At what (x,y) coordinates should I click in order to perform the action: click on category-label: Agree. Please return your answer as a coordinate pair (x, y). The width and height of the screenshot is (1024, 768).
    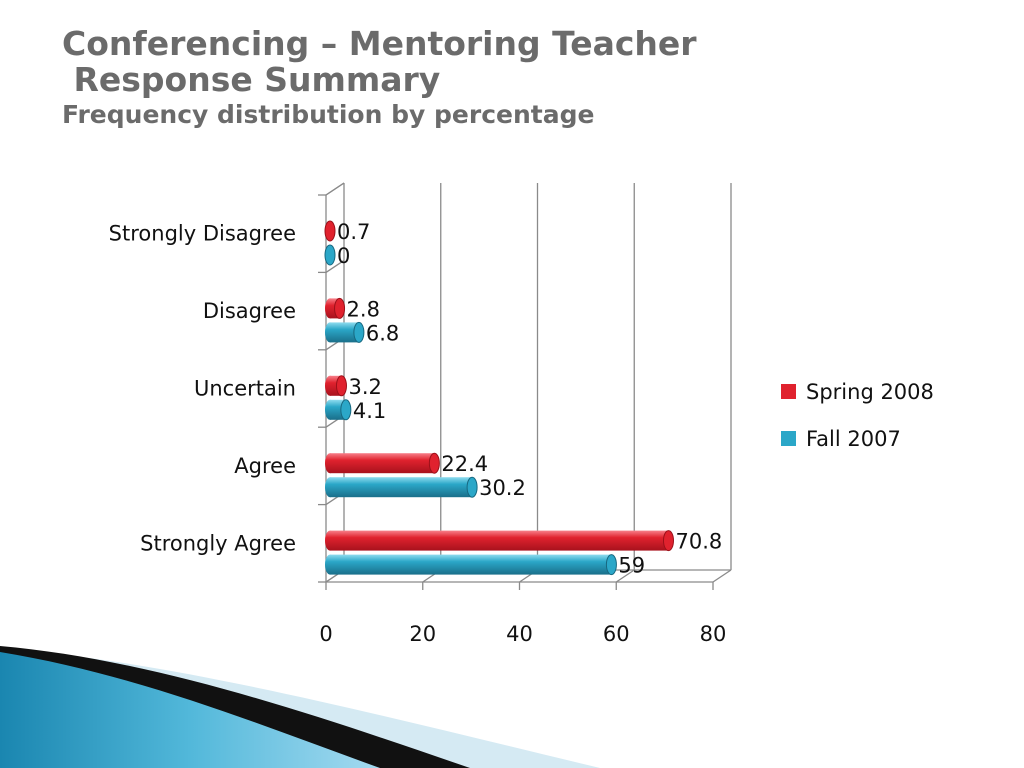
    Looking at the image, I should click on (265, 466).